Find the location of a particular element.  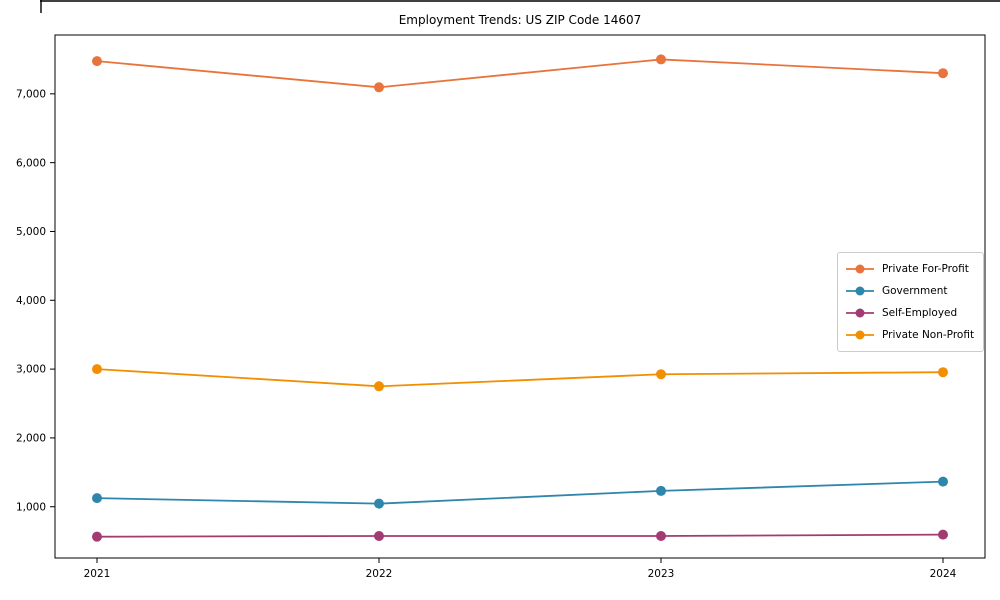

data-point-government-2022 is located at coordinates (379, 503).